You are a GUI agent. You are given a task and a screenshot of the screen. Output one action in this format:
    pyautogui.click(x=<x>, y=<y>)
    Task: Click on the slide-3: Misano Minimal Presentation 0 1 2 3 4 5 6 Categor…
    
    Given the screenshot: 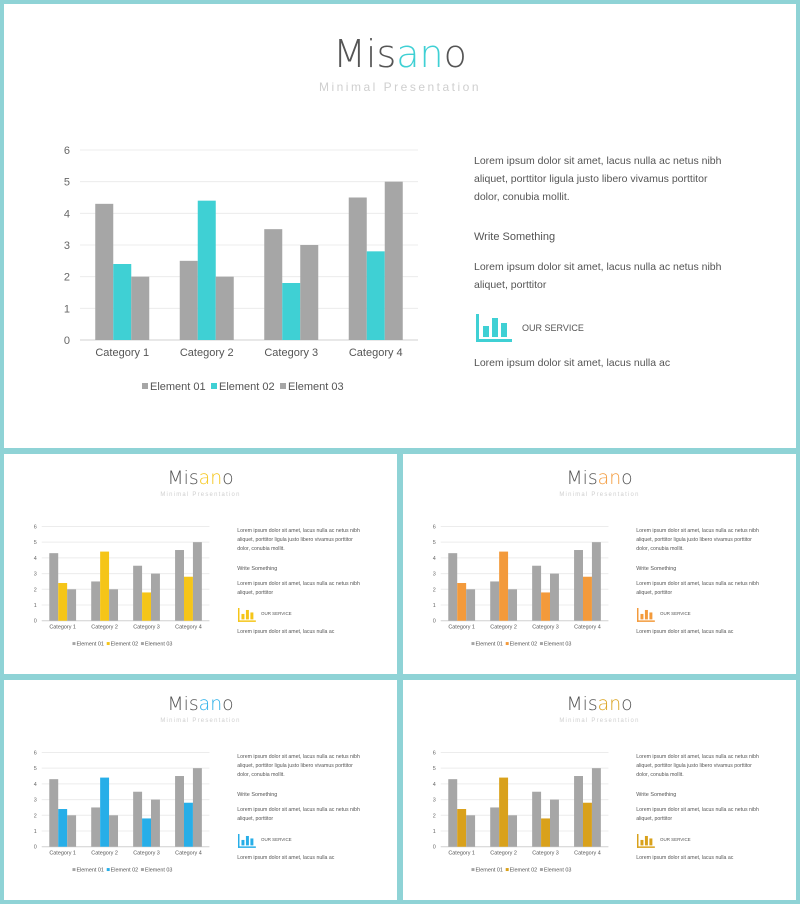 What is the action you would take?
    pyautogui.click(x=599, y=564)
    